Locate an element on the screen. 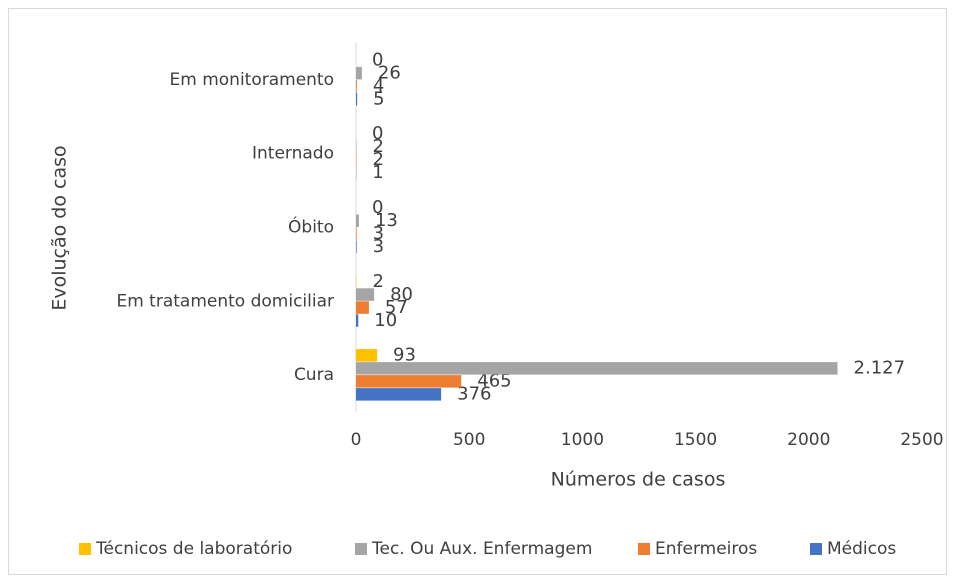  legend-label: Médicos is located at coordinates (861, 549).